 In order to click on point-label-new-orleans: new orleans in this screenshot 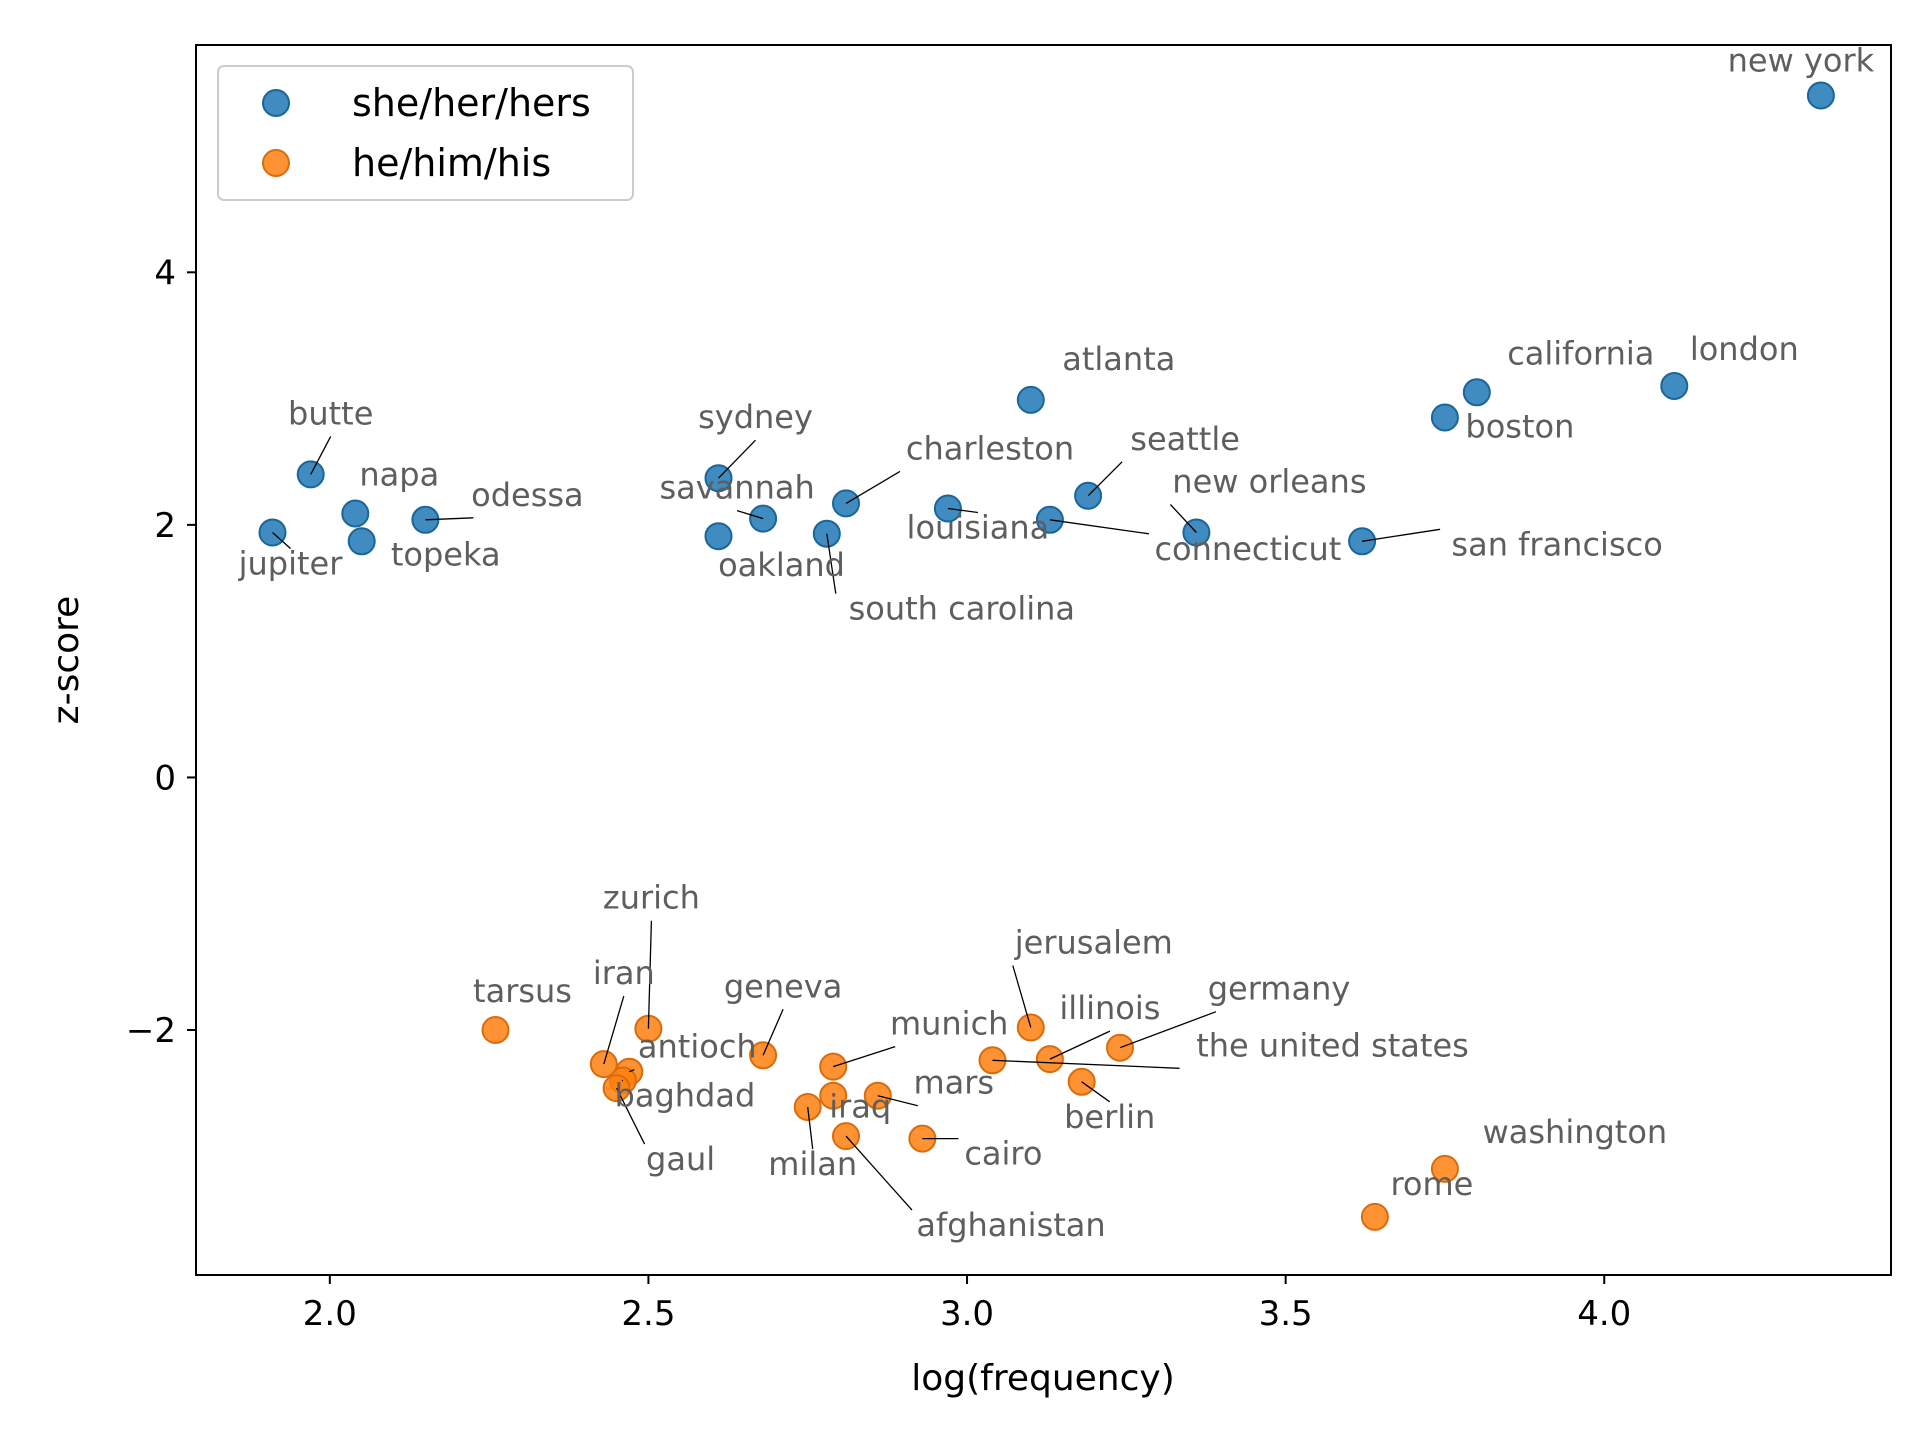, I will do `click(1269, 482)`.